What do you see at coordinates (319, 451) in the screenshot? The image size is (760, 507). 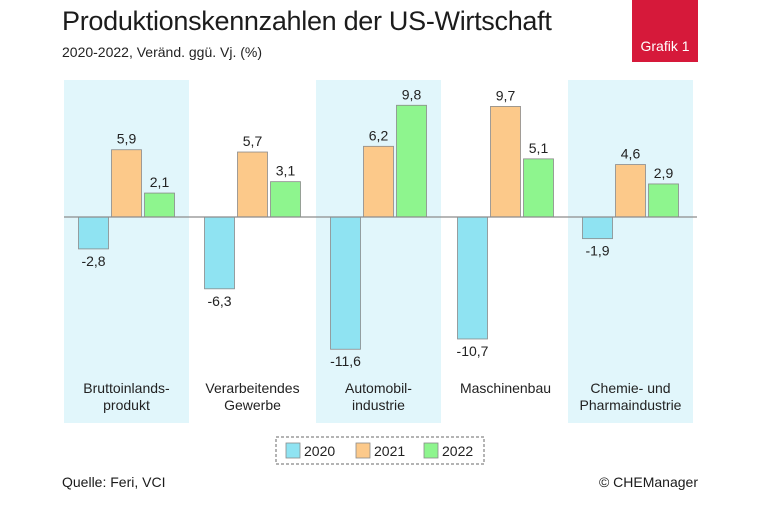 I see `legend-label-2020: 2020` at bounding box center [319, 451].